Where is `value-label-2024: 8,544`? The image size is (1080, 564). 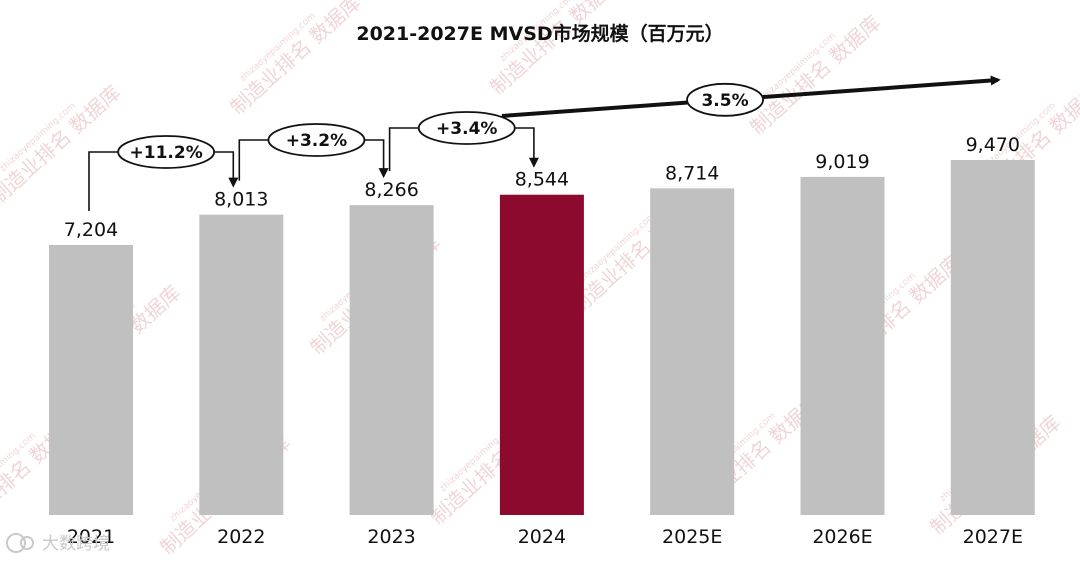 value-label-2024: 8,544 is located at coordinates (542, 180).